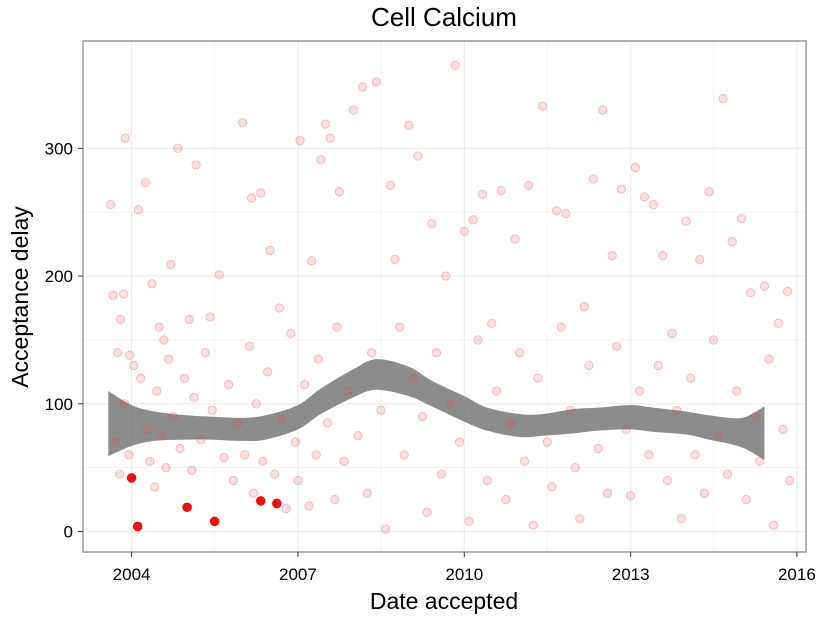 This screenshot has width=825, height=618. I want to click on chart-title: Cell Calcium, so click(444, 17).